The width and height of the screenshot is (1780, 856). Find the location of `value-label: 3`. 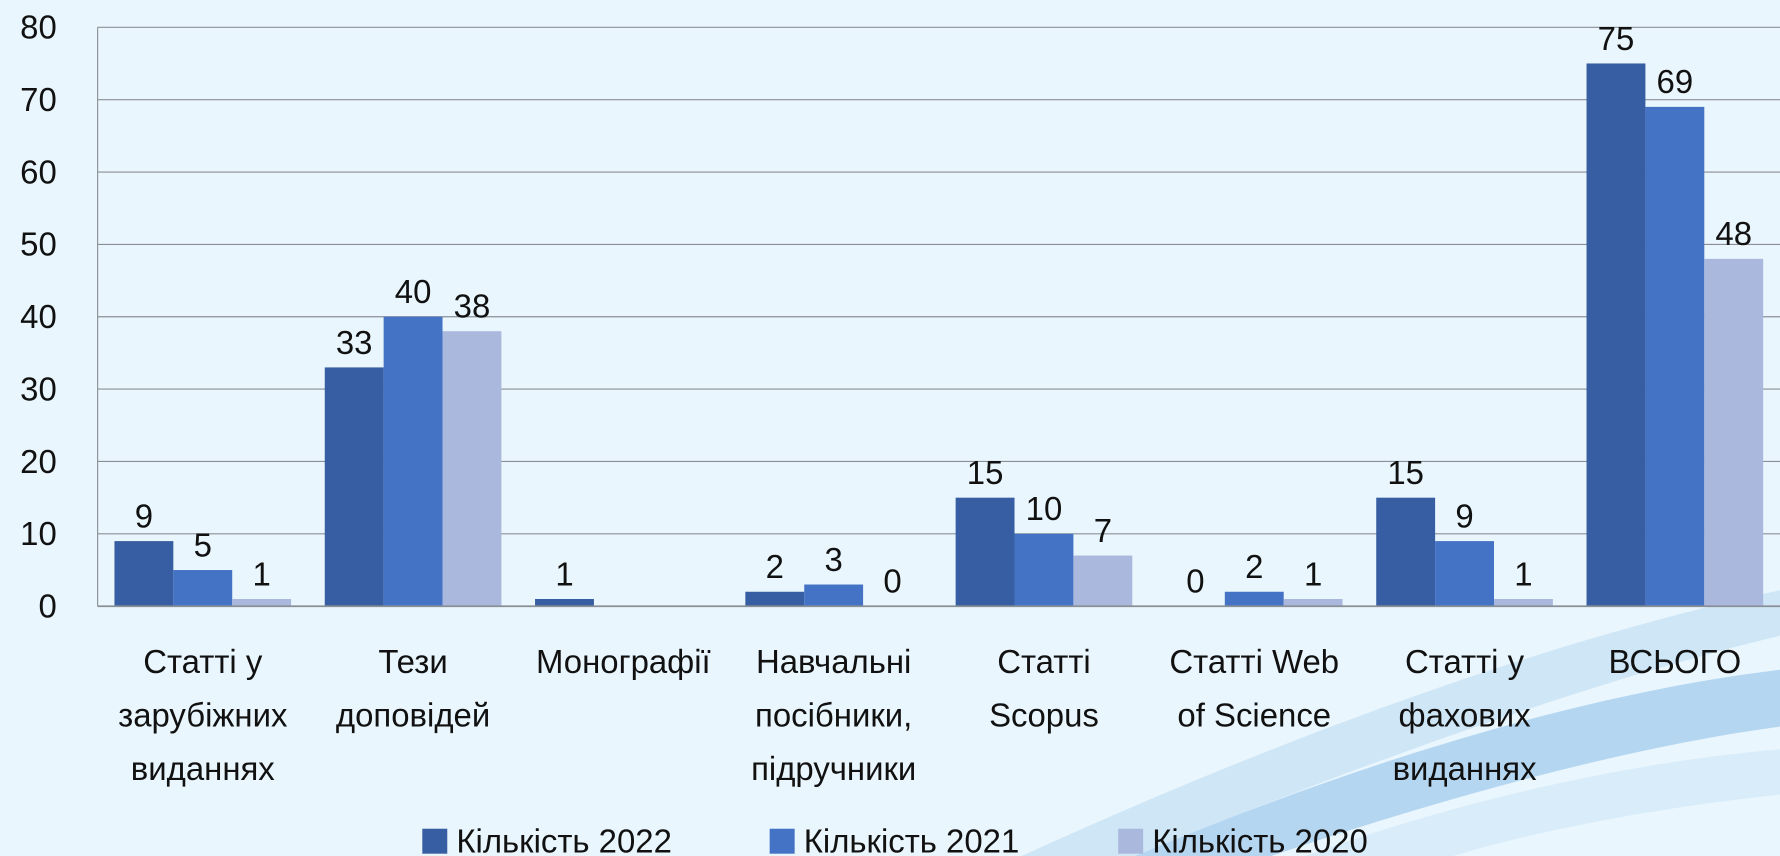

value-label: 3 is located at coordinates (834, 559).